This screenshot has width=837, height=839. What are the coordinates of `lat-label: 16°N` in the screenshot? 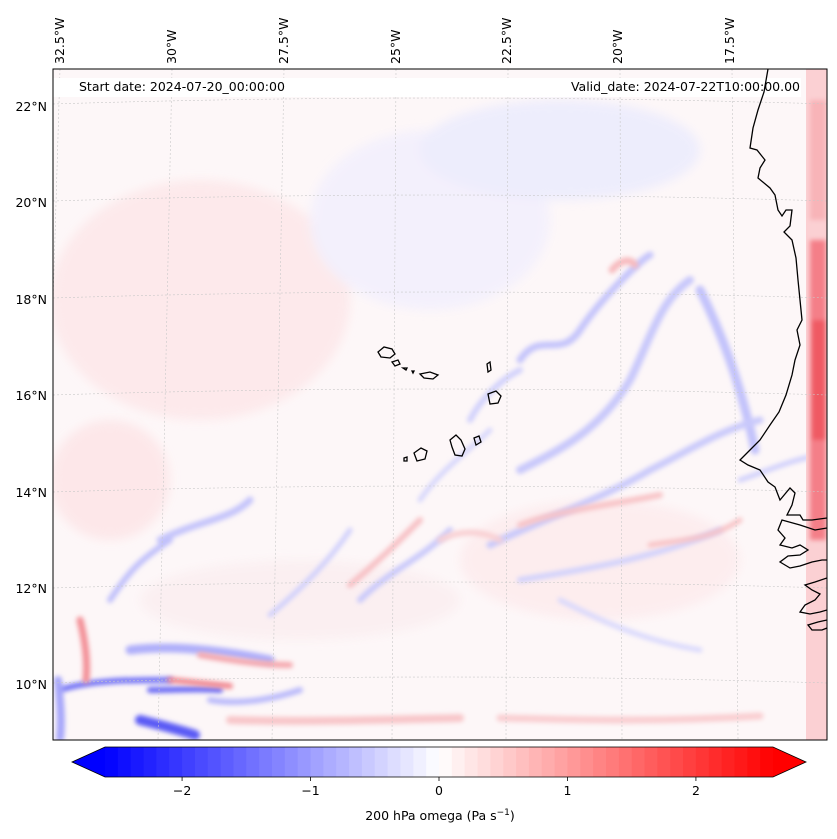 It's located at (31, 395).